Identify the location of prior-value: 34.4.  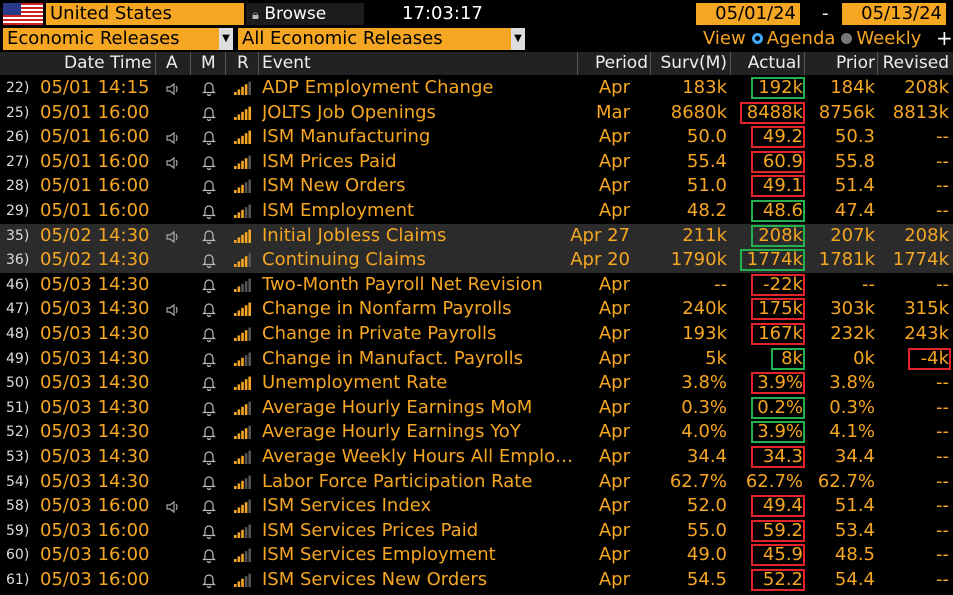
(854, 456).